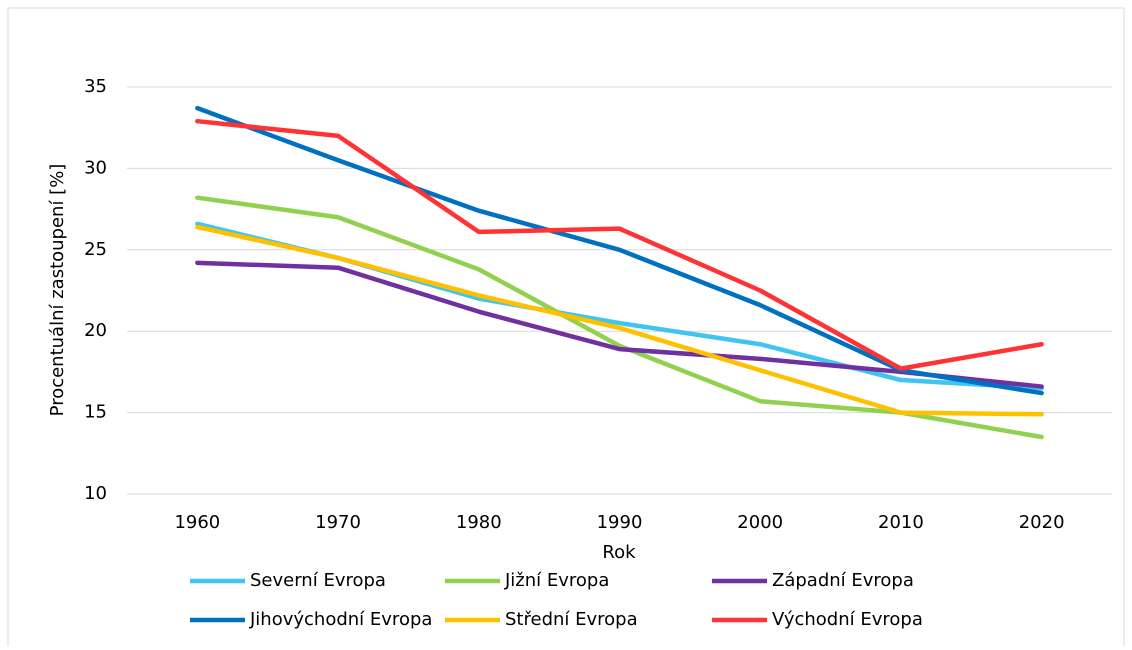  I want to click on legend-label: Jižní Evropa, so click(556, 580).